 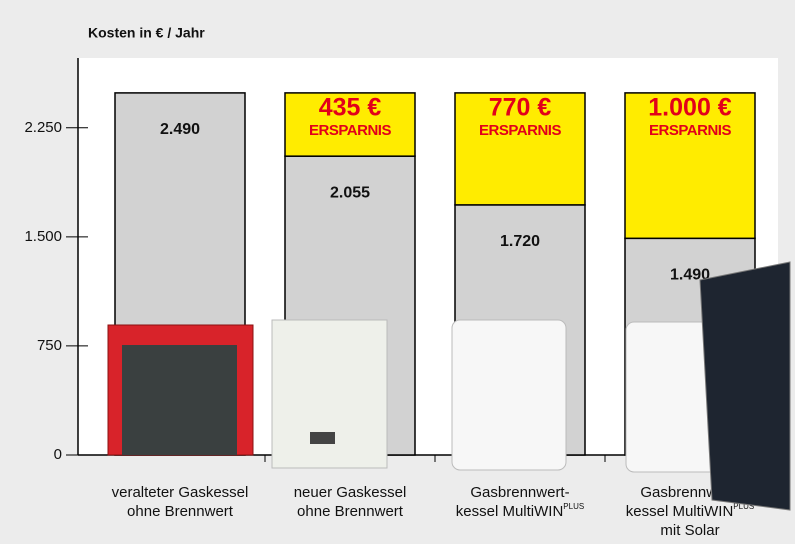 I want to click on value-label: 1.720, so click(x=520, y=241).